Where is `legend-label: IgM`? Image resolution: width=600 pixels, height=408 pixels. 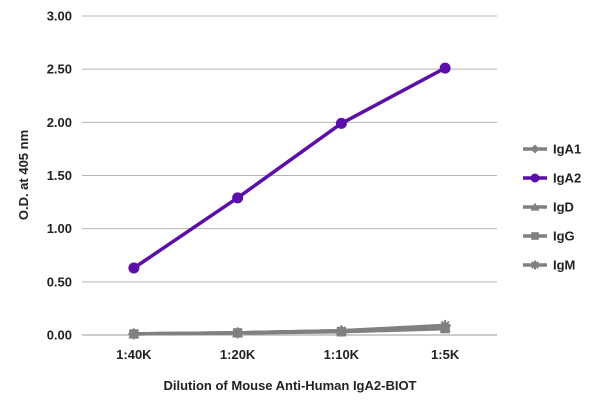
legend-label: IgM is located at coordinates (564, 265).